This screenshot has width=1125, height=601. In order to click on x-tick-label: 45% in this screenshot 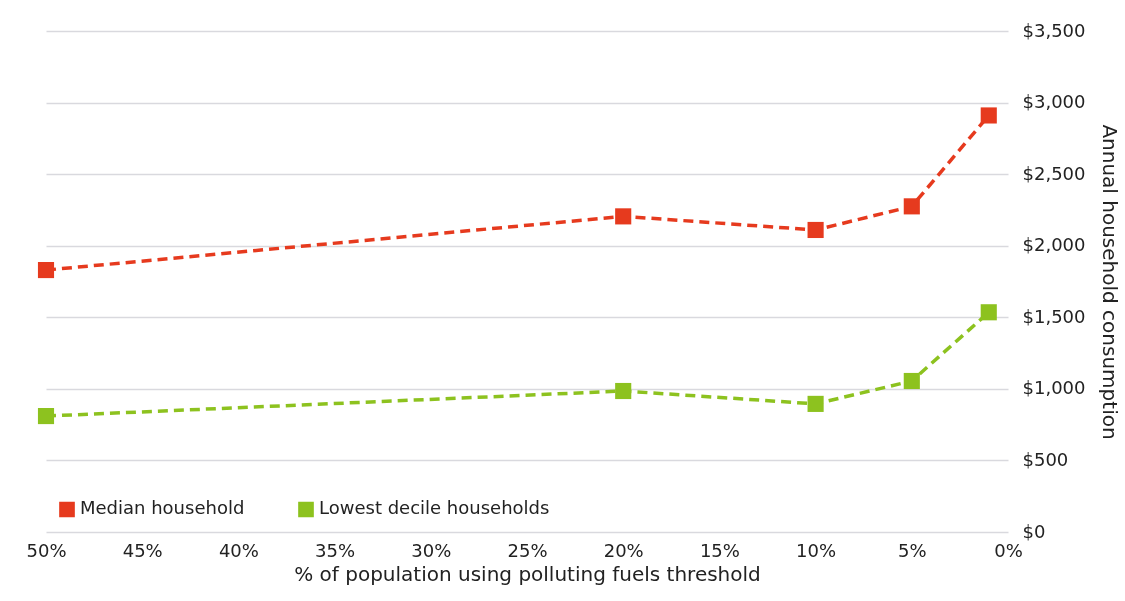, I will do `click(142, 550)`.